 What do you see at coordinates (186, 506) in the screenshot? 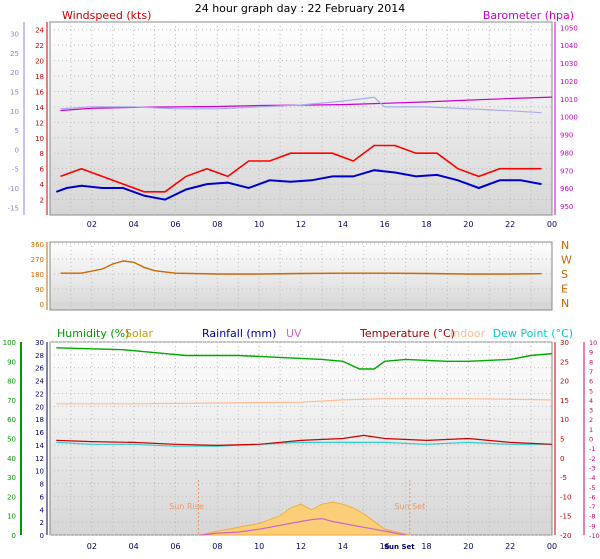
I see `sun-rise-label: Sun Rise` at bounding box center [186, 506].